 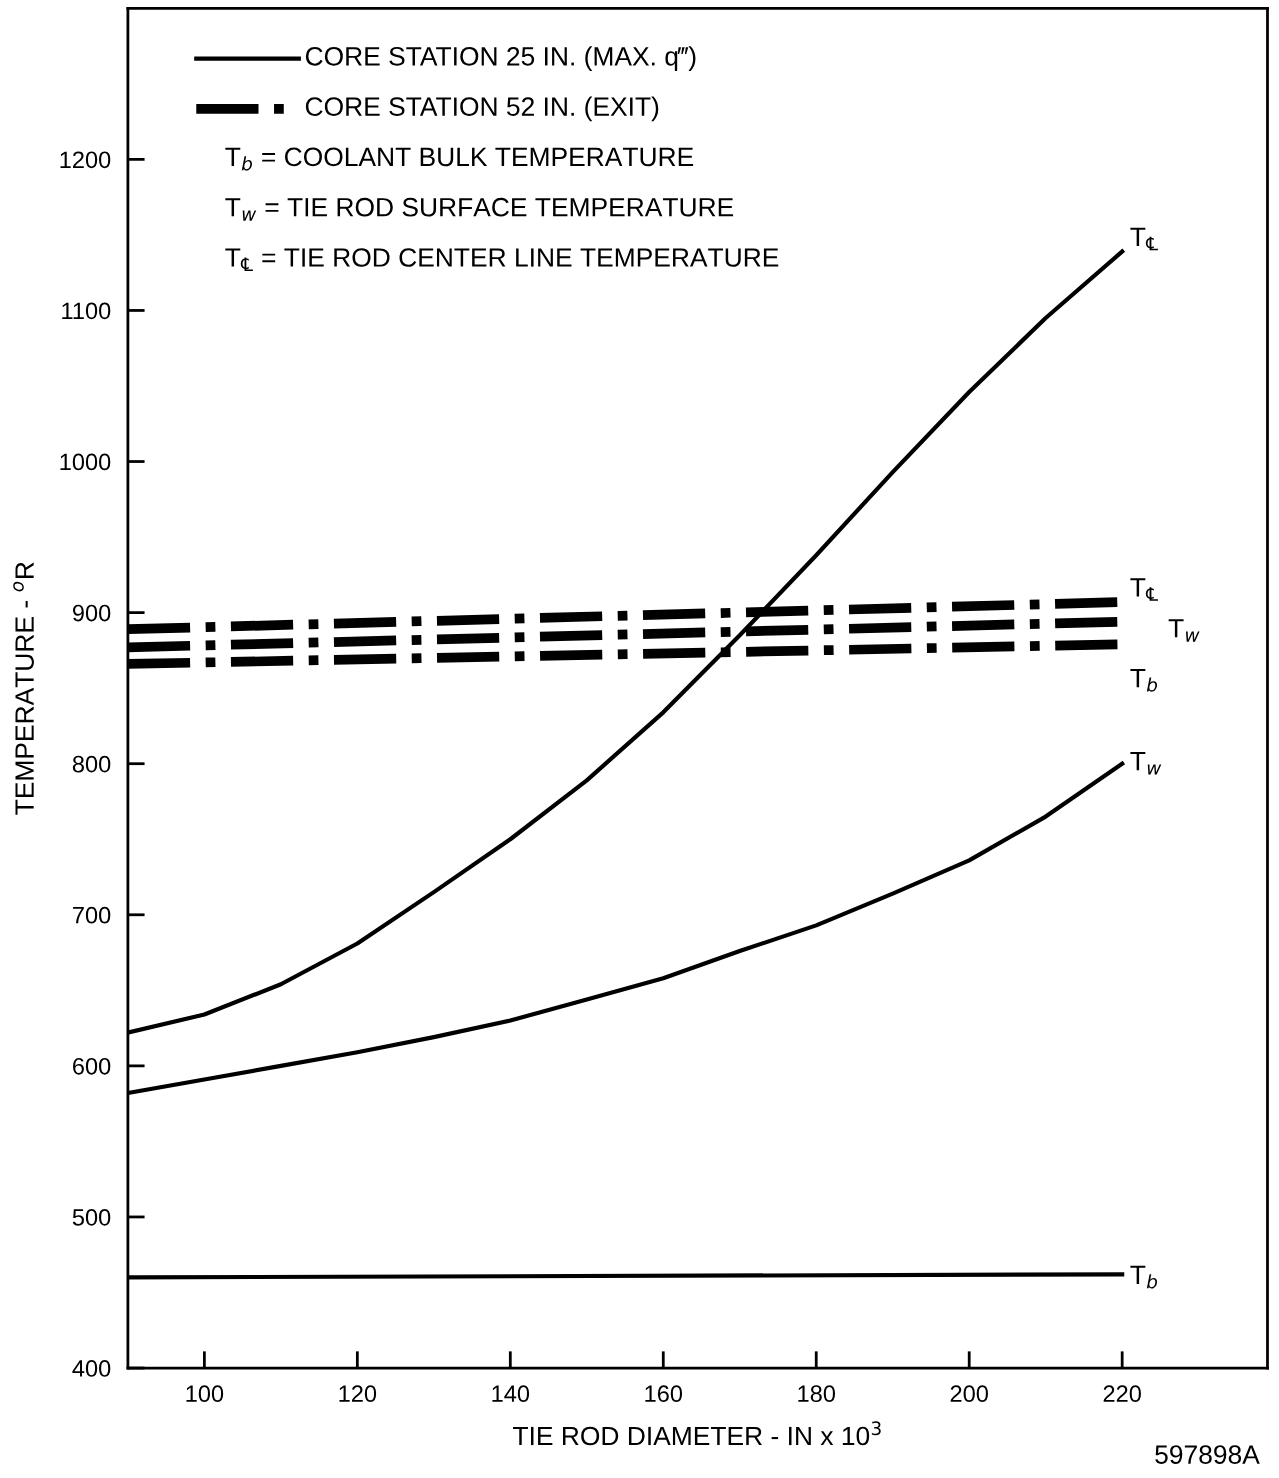 What do you see at coordinates (23, 688) in the screenshot?
I see `y-axis-title: TEMPERATURE - $^{o}$R` at bounding box center [23, 688].